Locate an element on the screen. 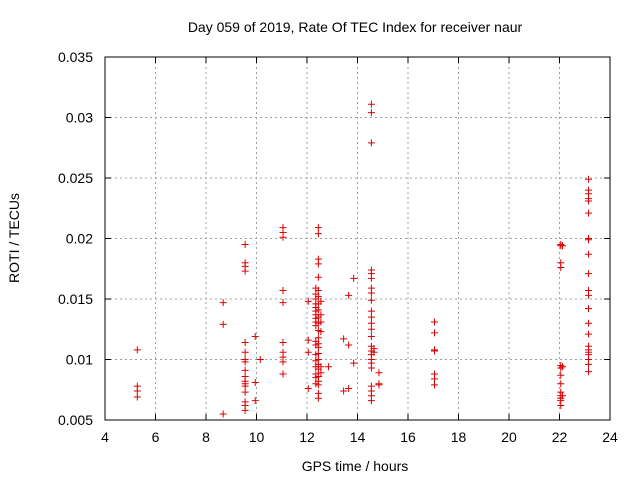  x-tick-label: 6 is located at coordinates (156, 437).